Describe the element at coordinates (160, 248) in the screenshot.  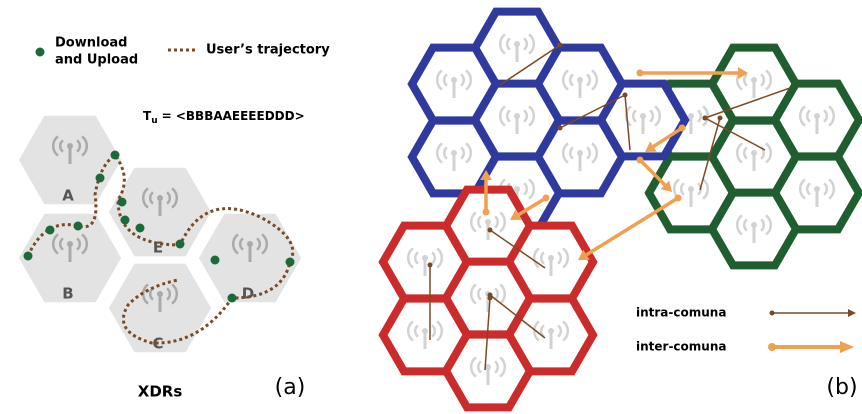
I see `trajectory` at that location.